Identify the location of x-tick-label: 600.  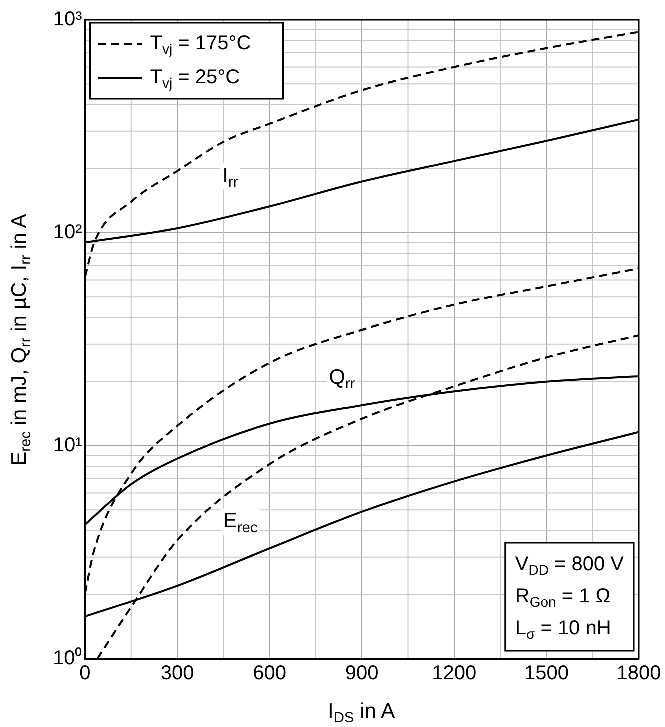
(270, 673).